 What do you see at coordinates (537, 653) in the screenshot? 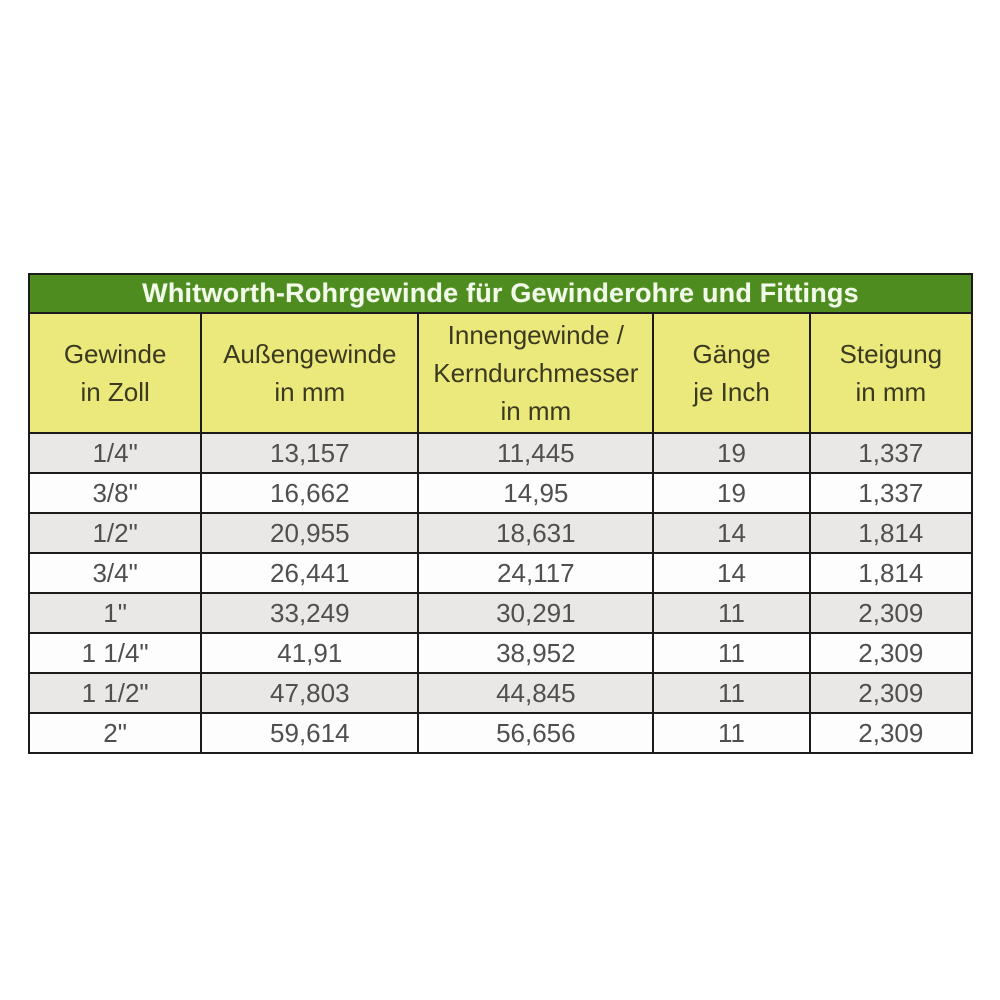
I see `cell-innengewinde: 38,952` at bounding box center [537, 653].